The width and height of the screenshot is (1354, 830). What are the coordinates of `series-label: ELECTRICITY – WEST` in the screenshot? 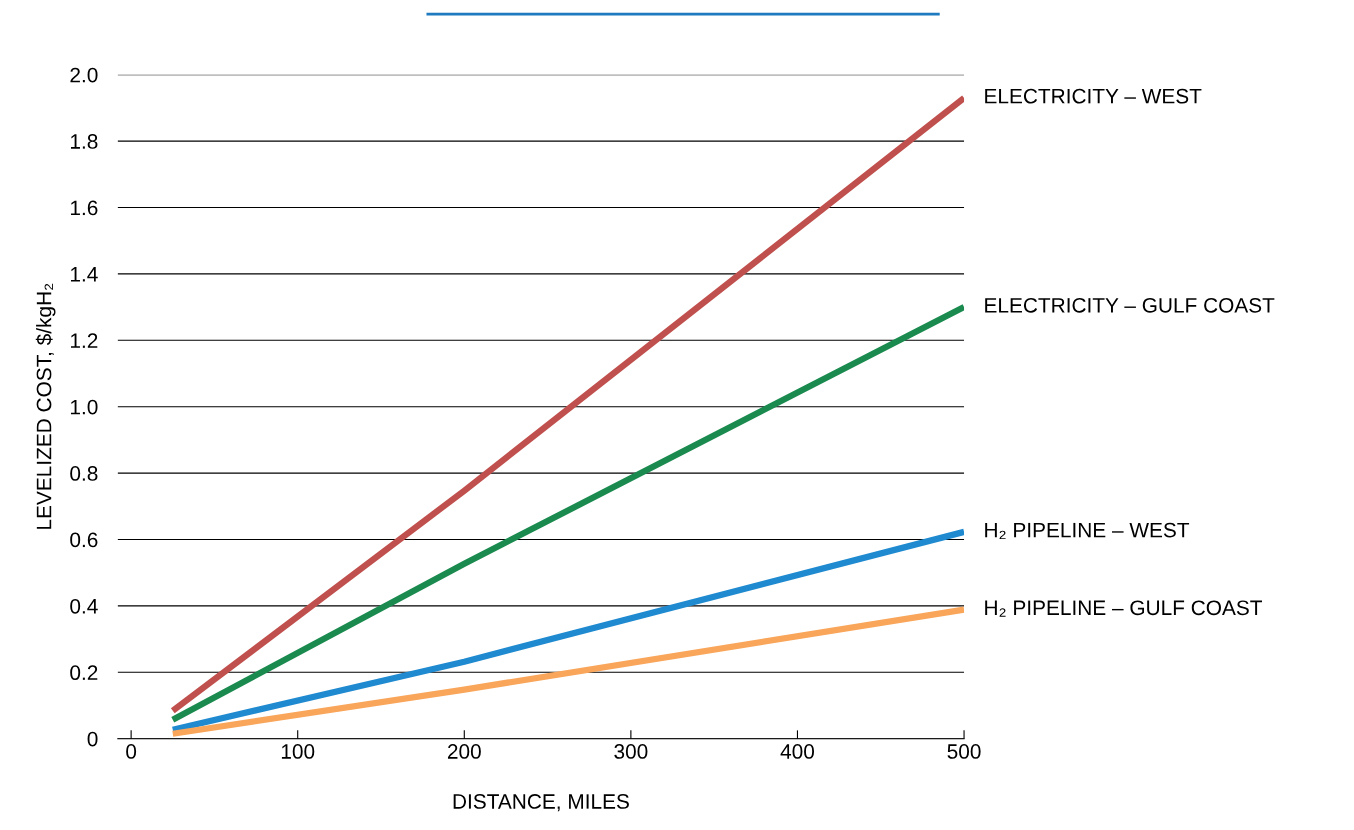 It's located at (1093, 96).